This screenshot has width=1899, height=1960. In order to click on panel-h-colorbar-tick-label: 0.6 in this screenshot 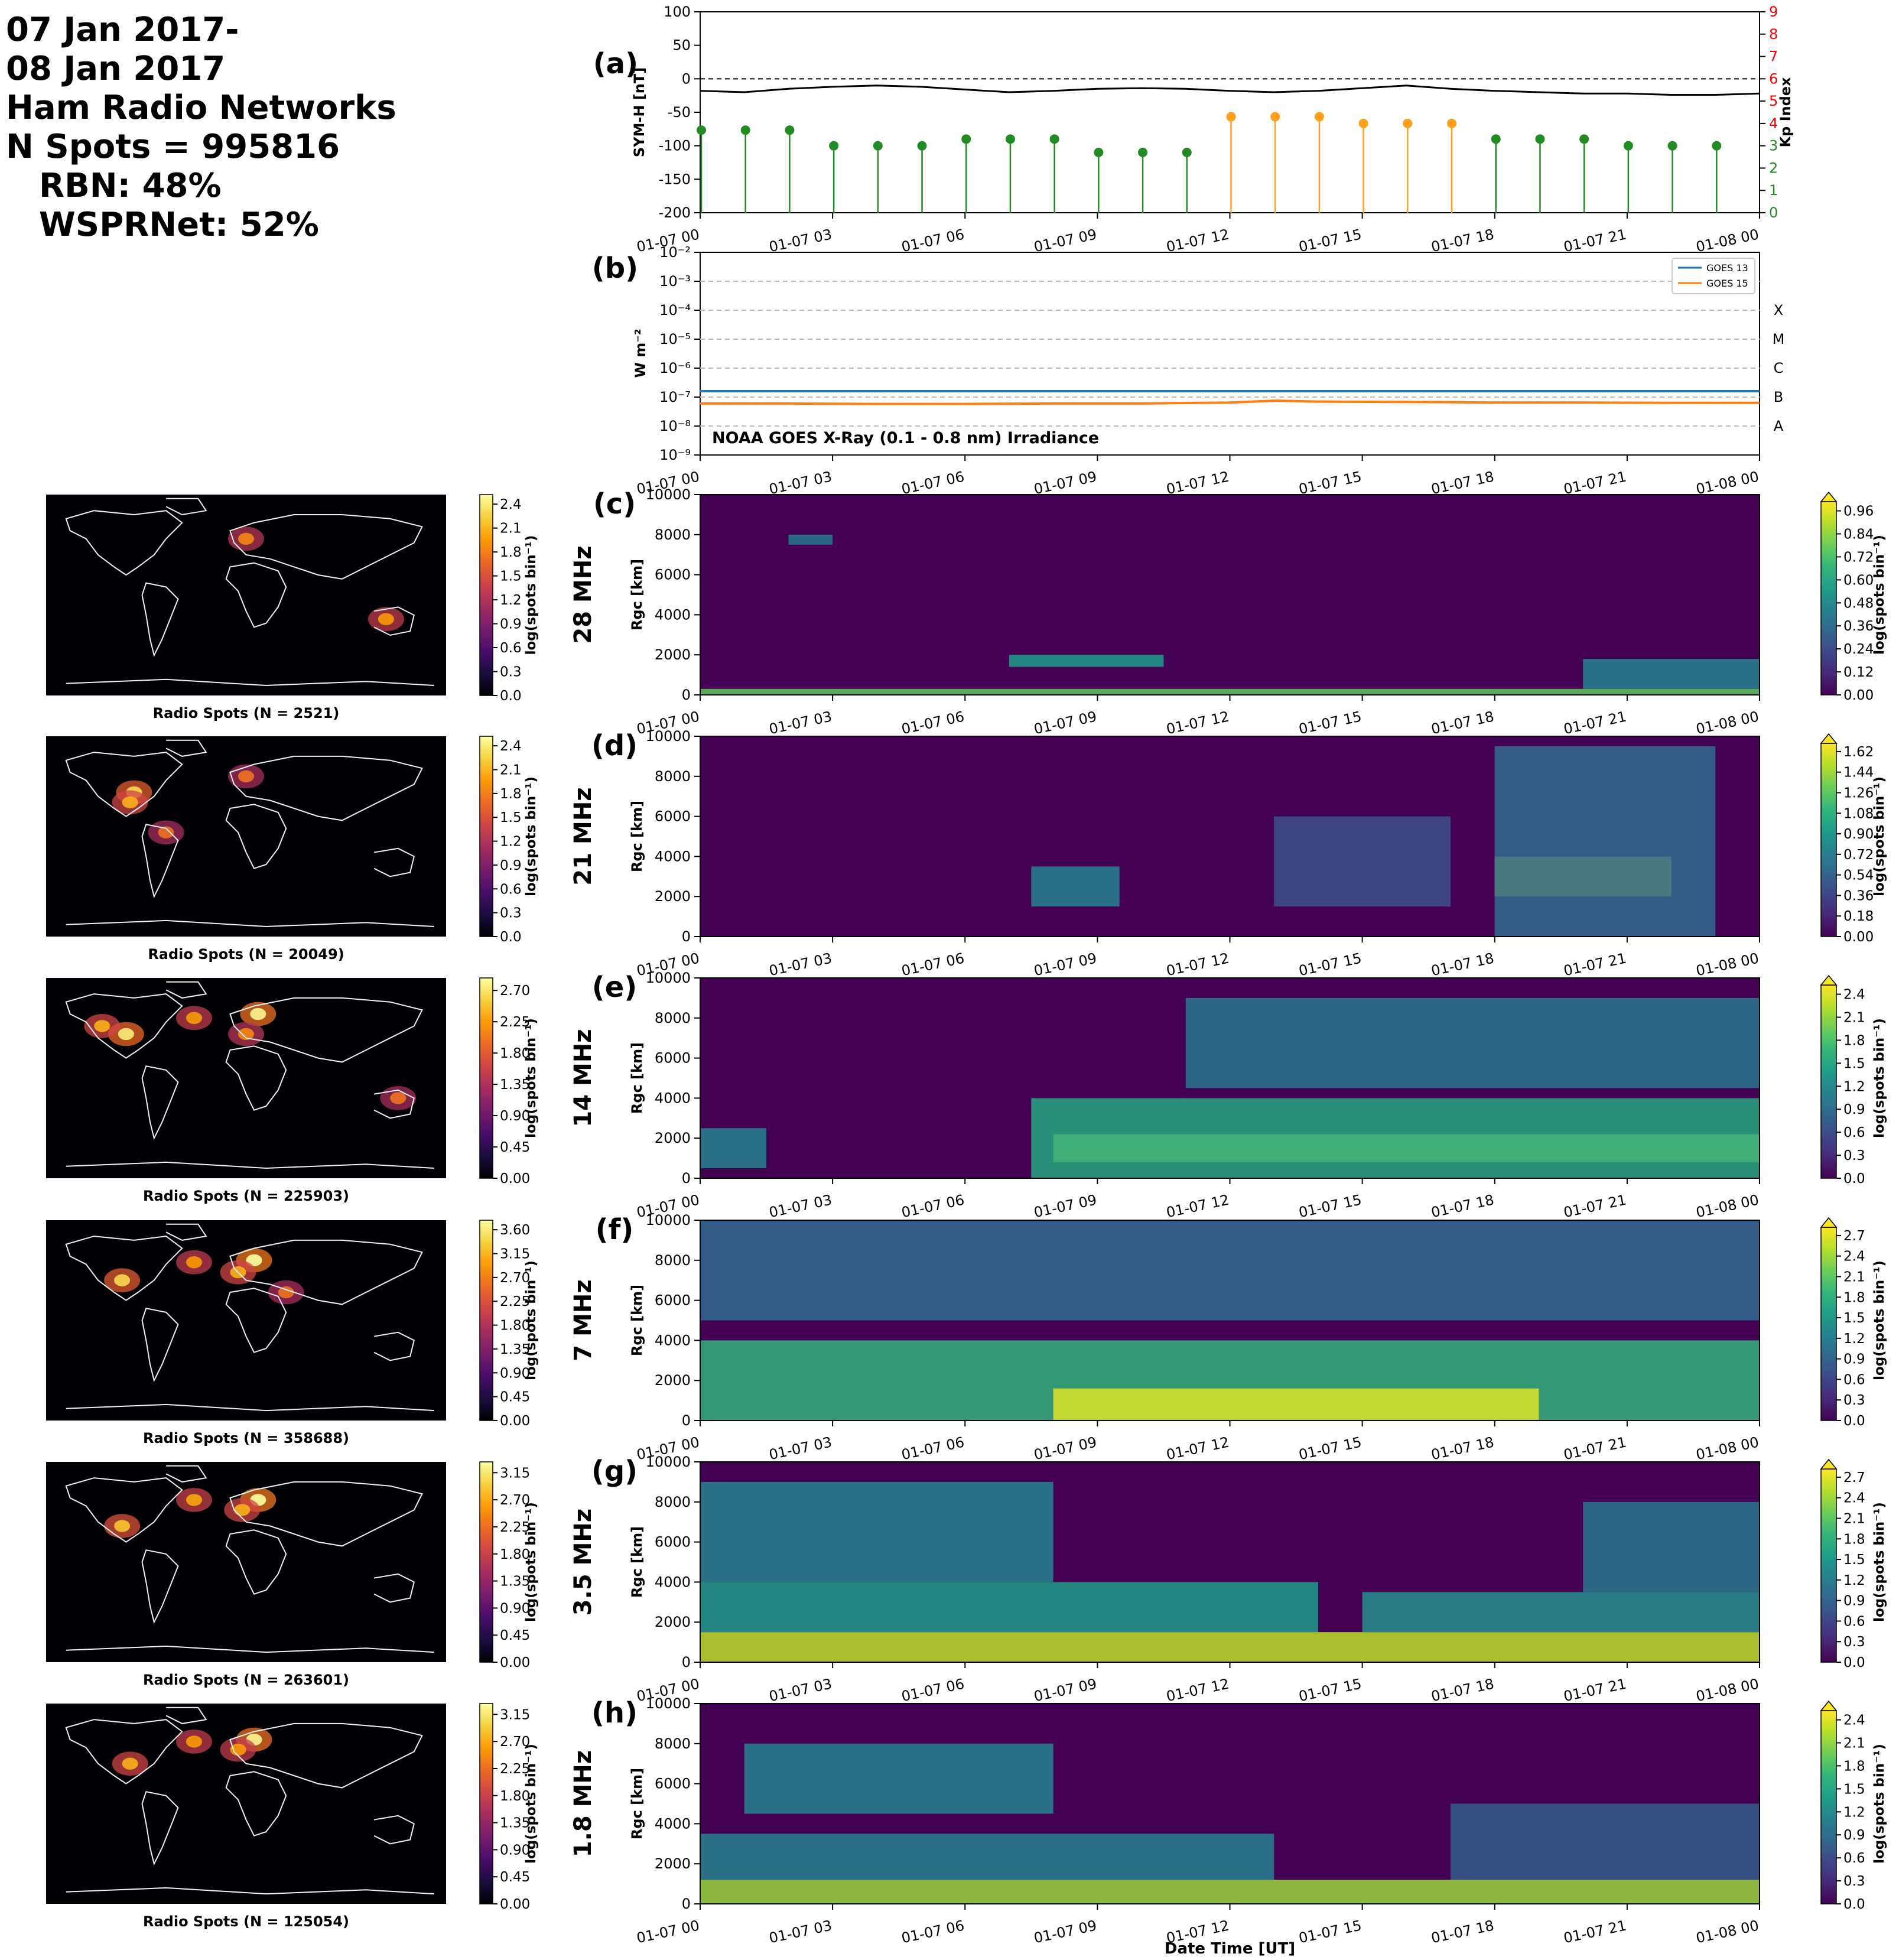, I will do `click(1854, 1858)`.